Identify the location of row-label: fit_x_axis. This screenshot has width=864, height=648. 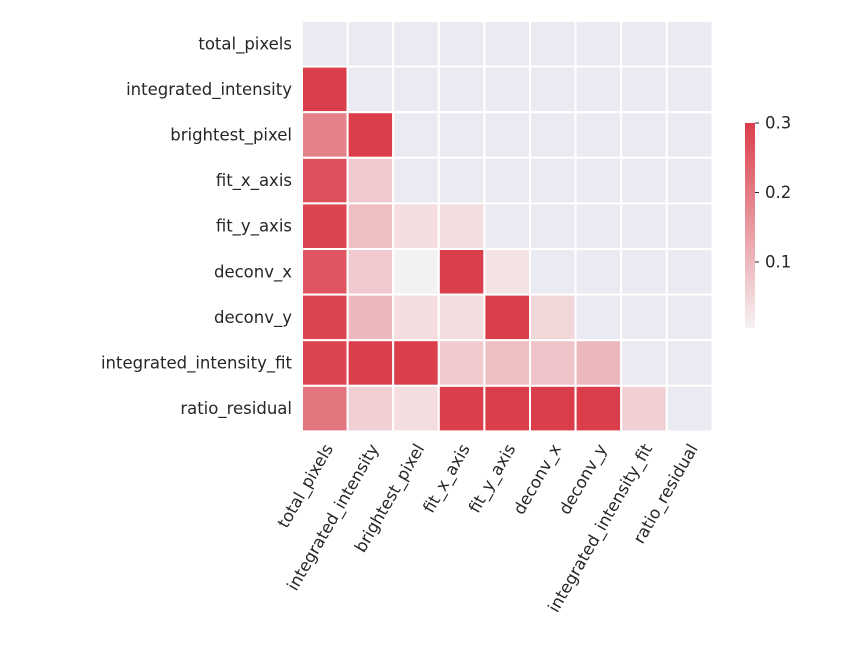
(254, 181).